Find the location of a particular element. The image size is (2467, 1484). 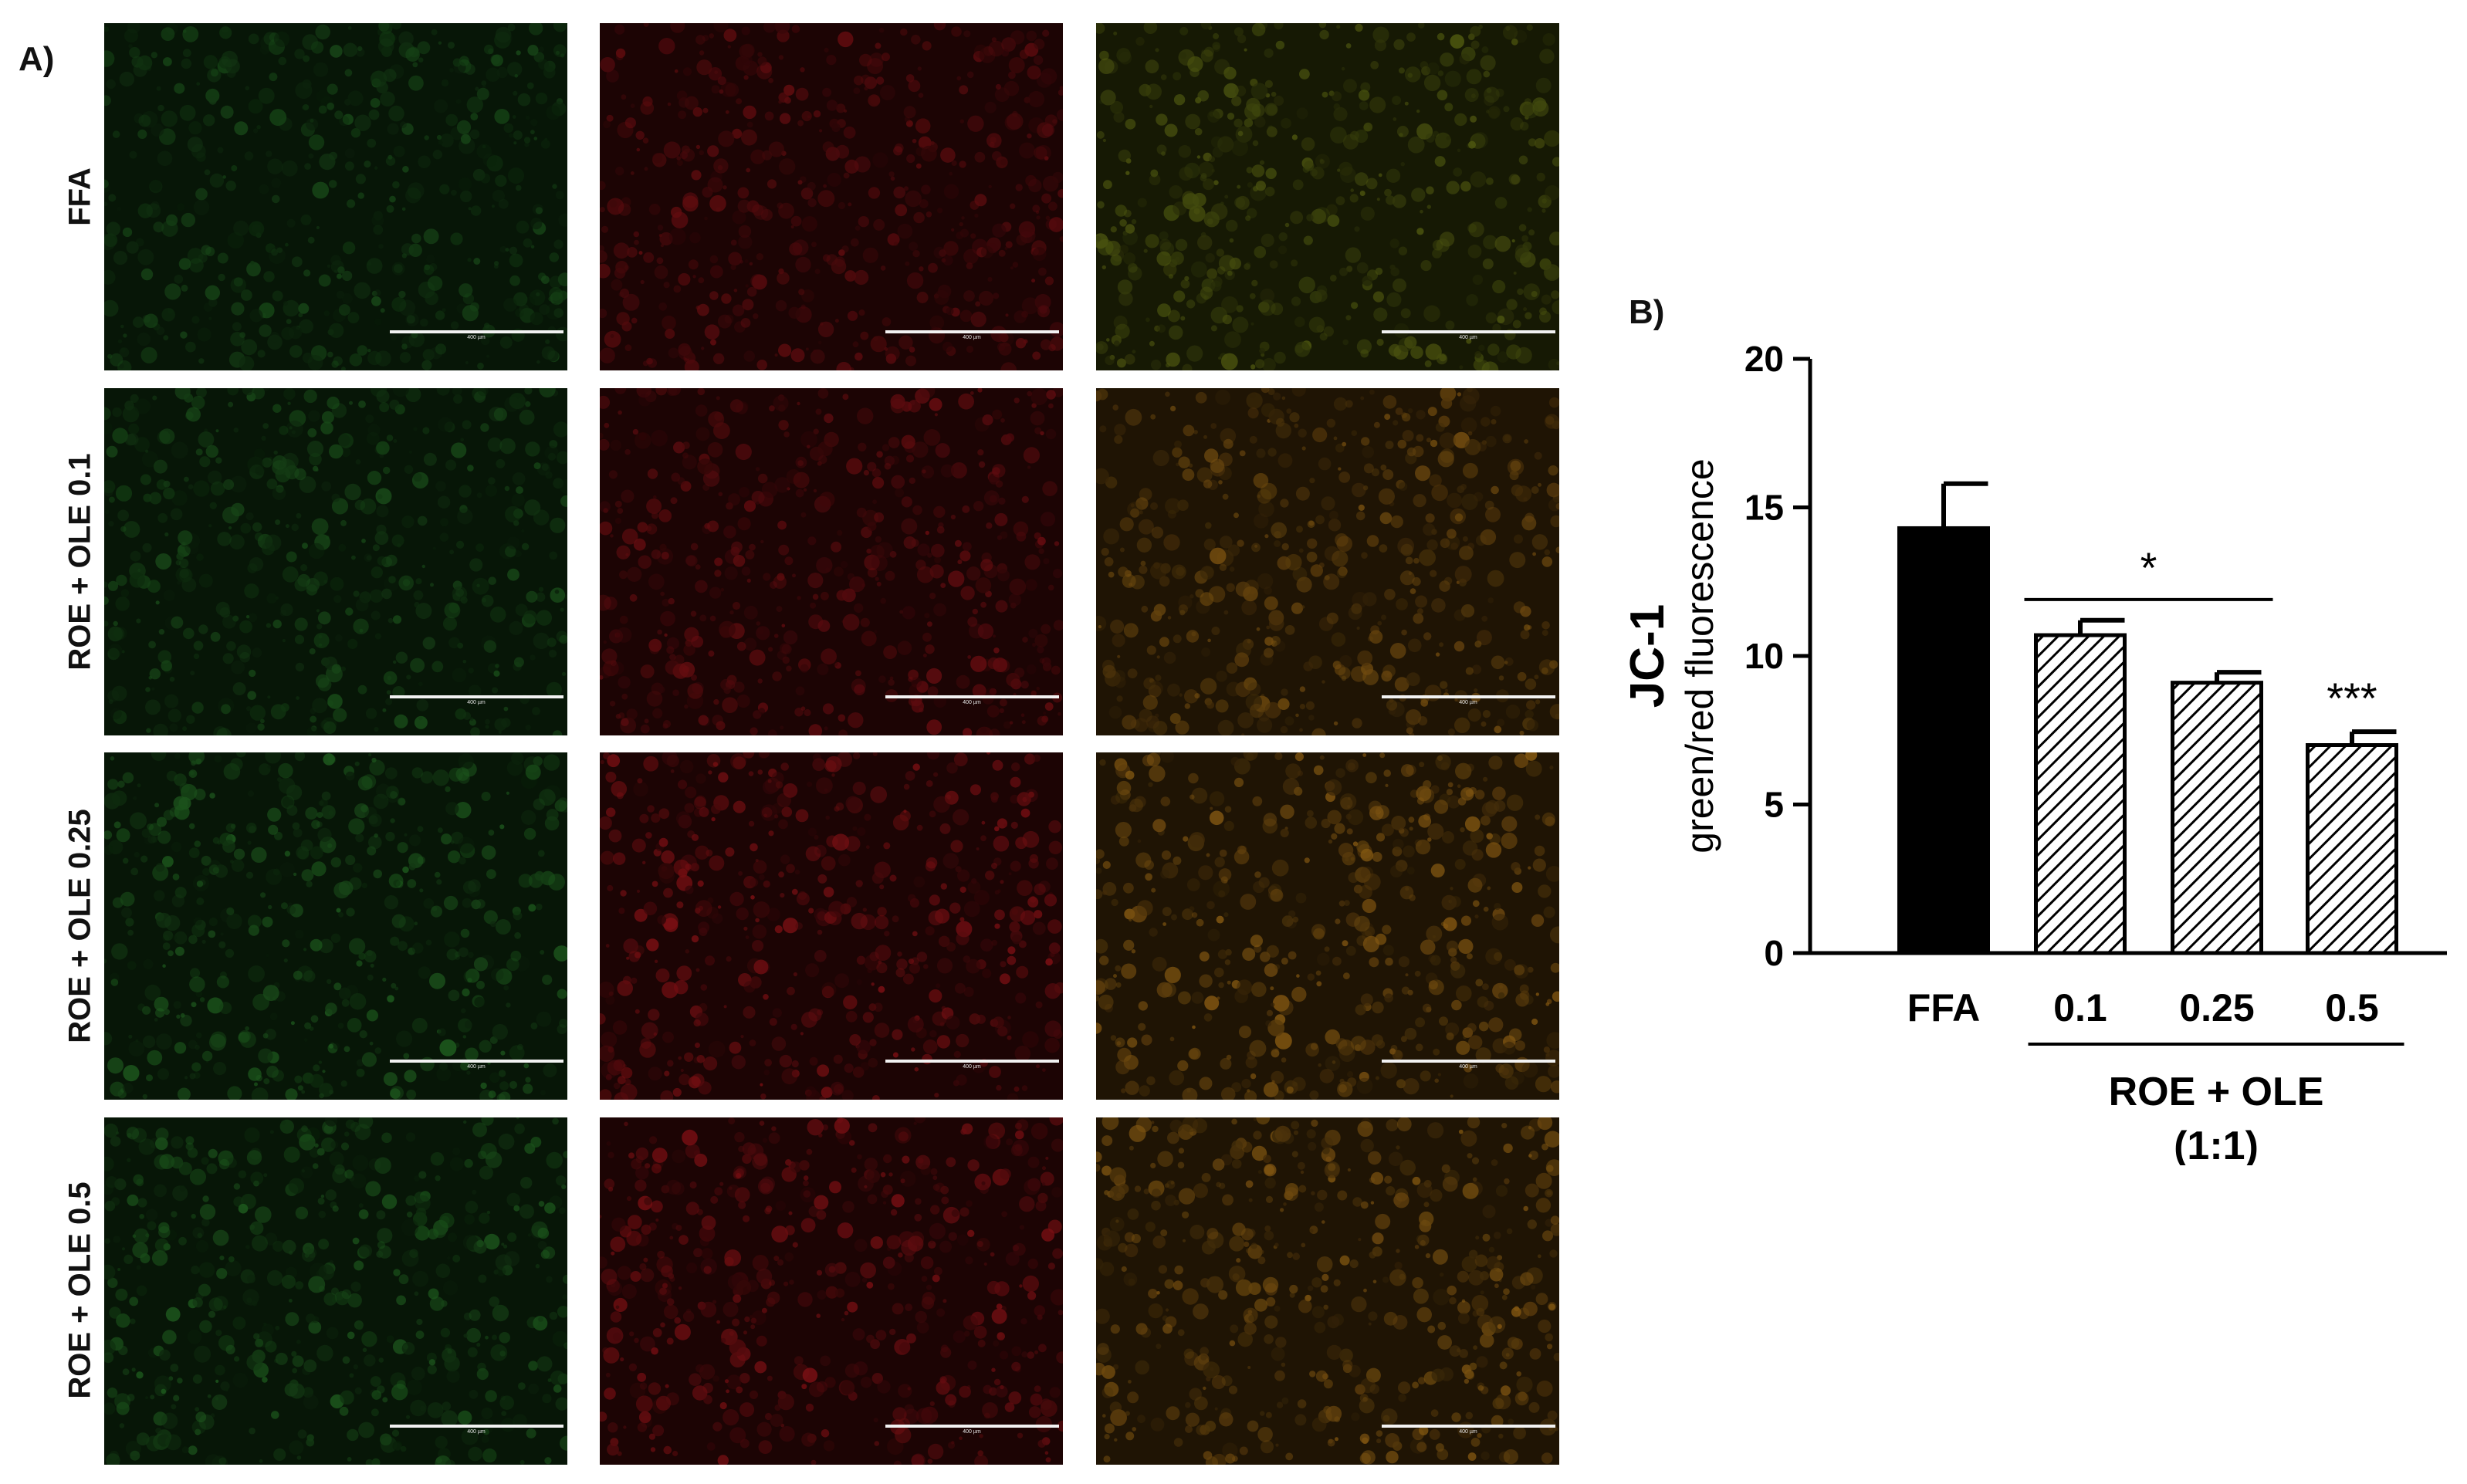

bar-0.25 is located at coordinates (2217, 818).